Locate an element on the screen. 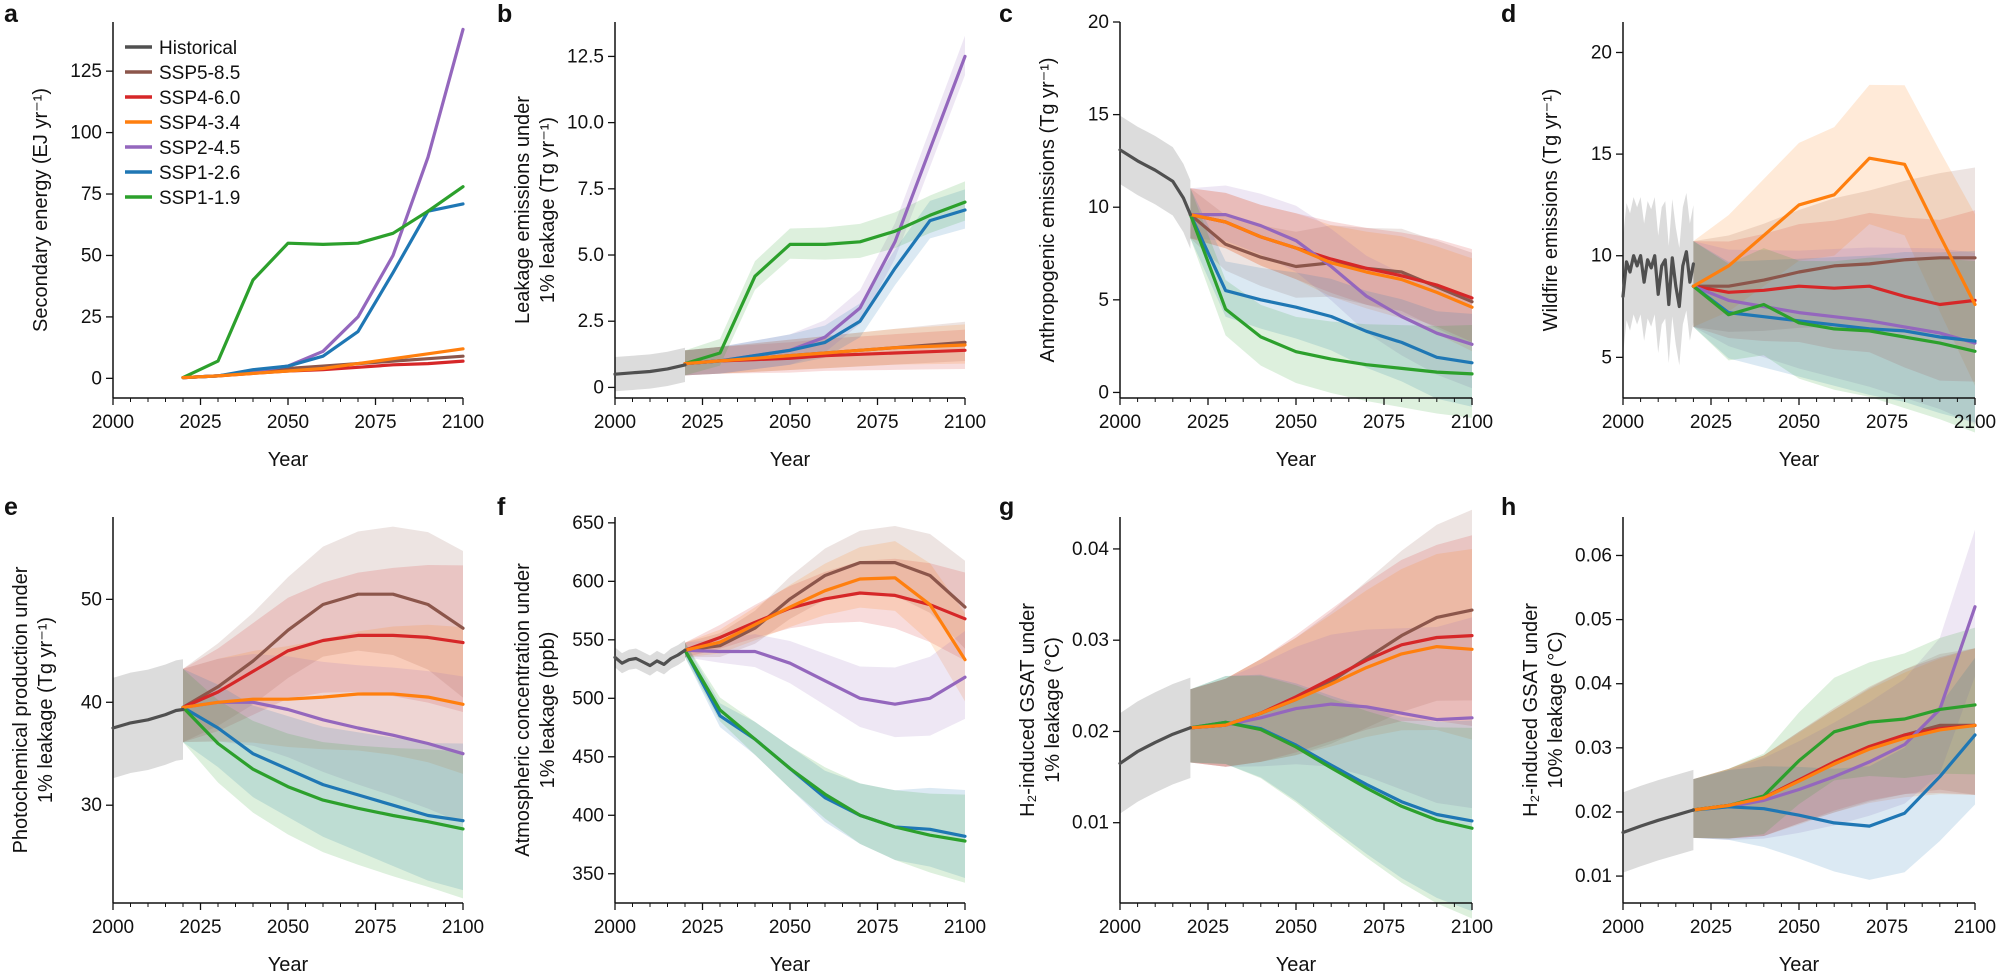 This screenshot has width=2000, height=971. y-tick-label: 25 is located at coordinates (91, 317).